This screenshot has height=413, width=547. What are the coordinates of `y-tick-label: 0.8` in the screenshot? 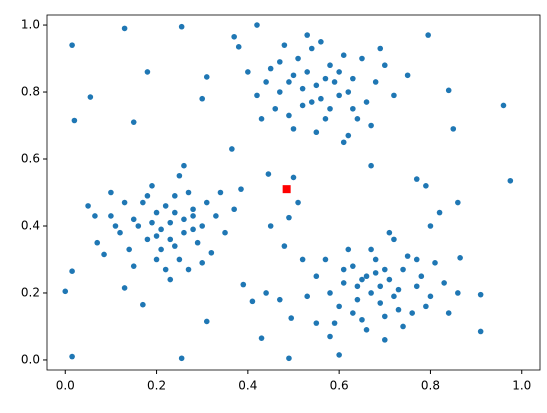 It's located at (30, 92).